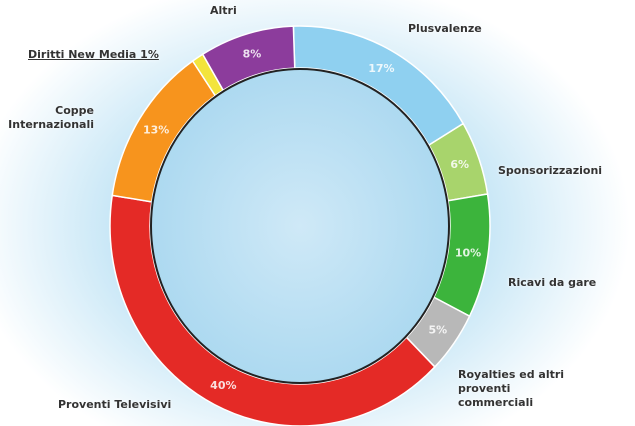  Describe the element at coordinates (550, 170) in the screenshot. I see `category-label: Sponsorizzazioni` at that location.